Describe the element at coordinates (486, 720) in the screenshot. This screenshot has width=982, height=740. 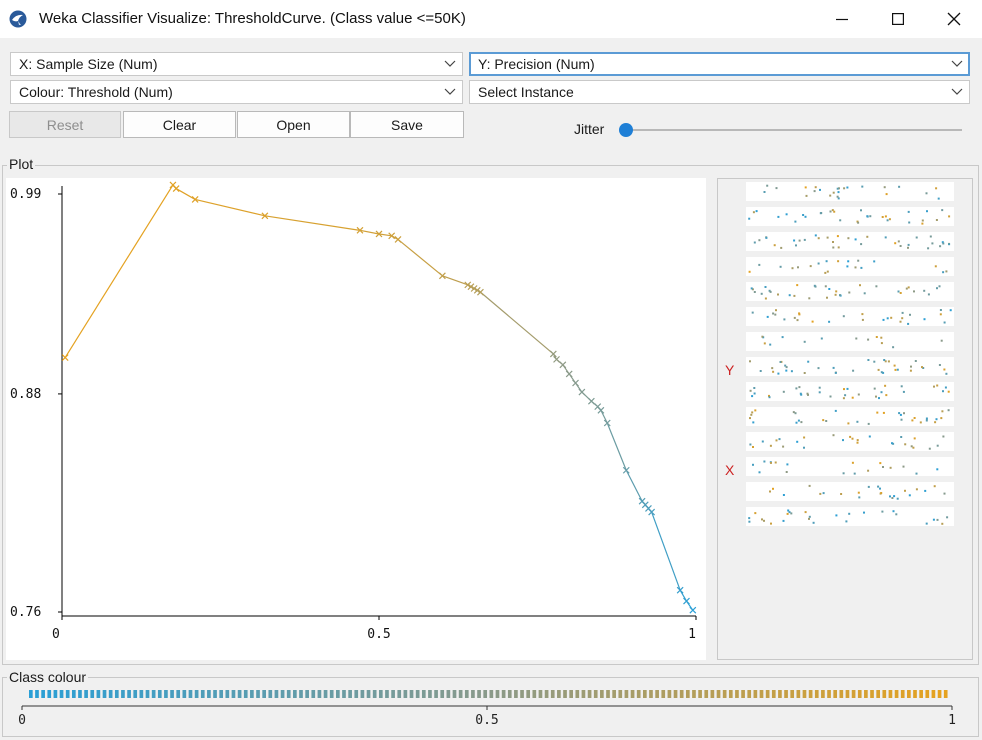
I see `legend-tick-1: 0.5` at that location.